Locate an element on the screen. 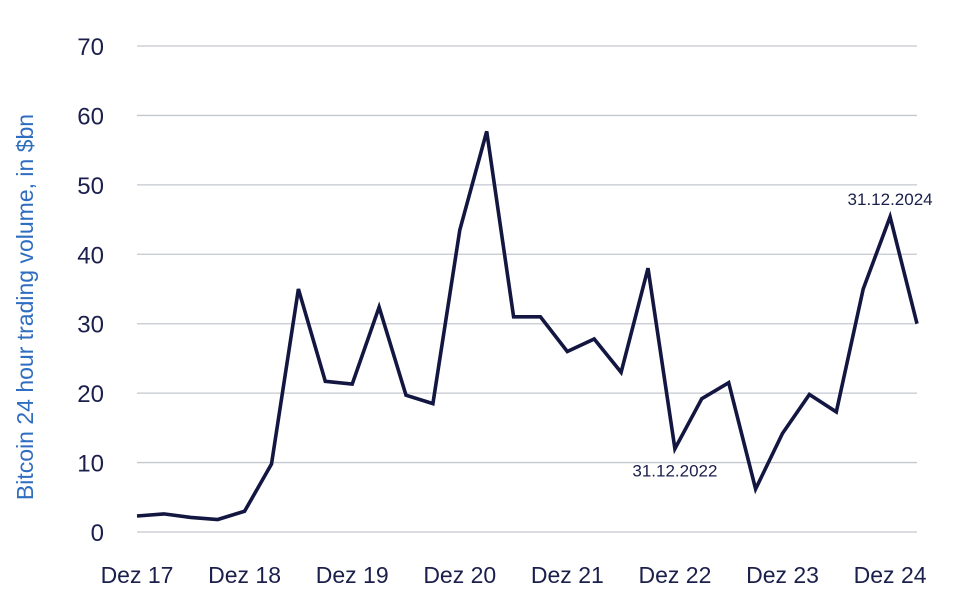 Image resolution: width=961 pixels, height=595 pixels. y-tick-label: 50 is located at coordinates (90, 186).